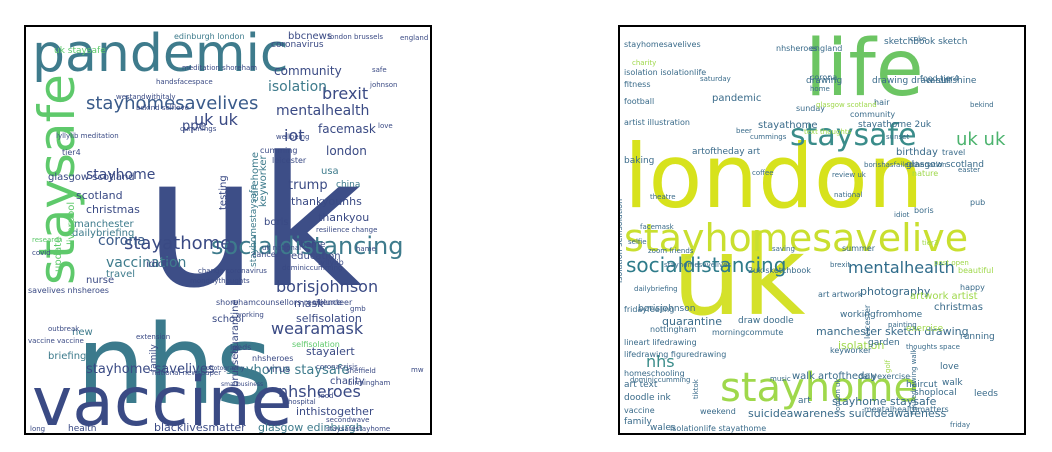 This screenshot has width=1052, height=452. I want to click on word-home: home, so click(820, 89).